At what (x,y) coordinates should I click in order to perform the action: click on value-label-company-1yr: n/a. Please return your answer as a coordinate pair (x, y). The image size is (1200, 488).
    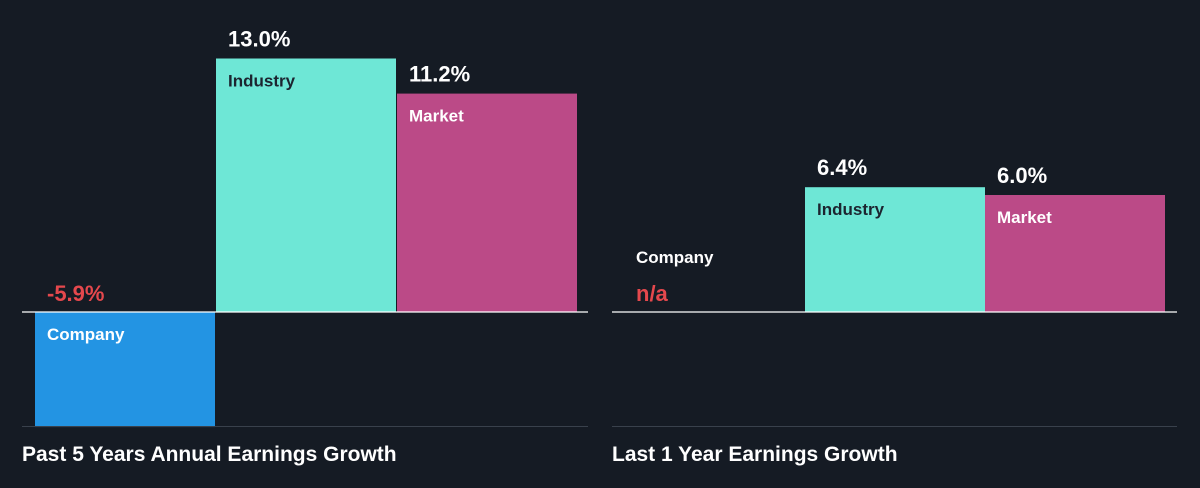
    Looking at the image, I should click on (652, 293).